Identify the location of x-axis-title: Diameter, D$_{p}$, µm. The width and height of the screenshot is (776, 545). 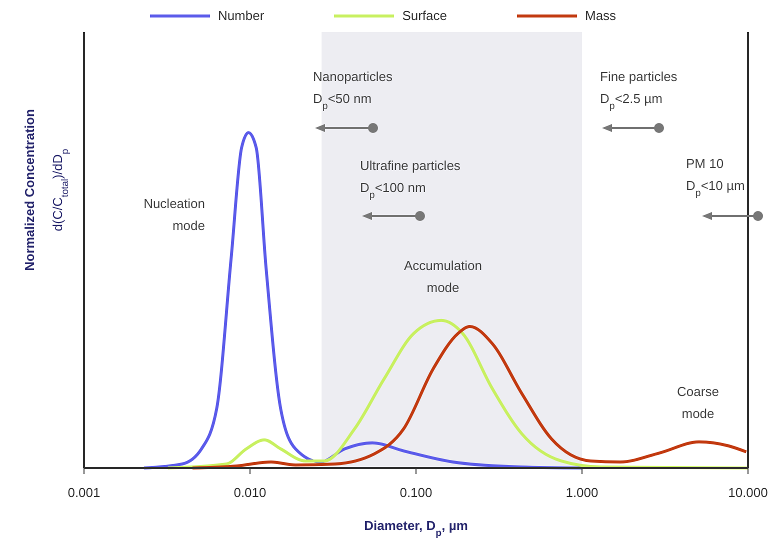
(416, 528).